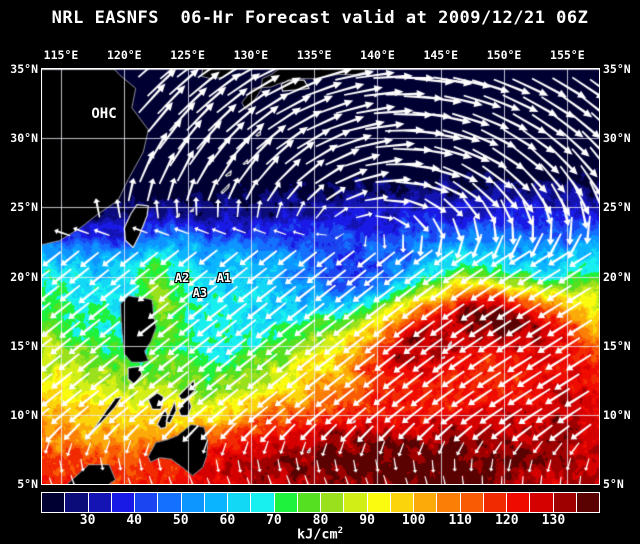  What do you see at coordinates (224, 277) in the screenshot?
I see `site-label-a1: A1` at bounding box center [224, 277].